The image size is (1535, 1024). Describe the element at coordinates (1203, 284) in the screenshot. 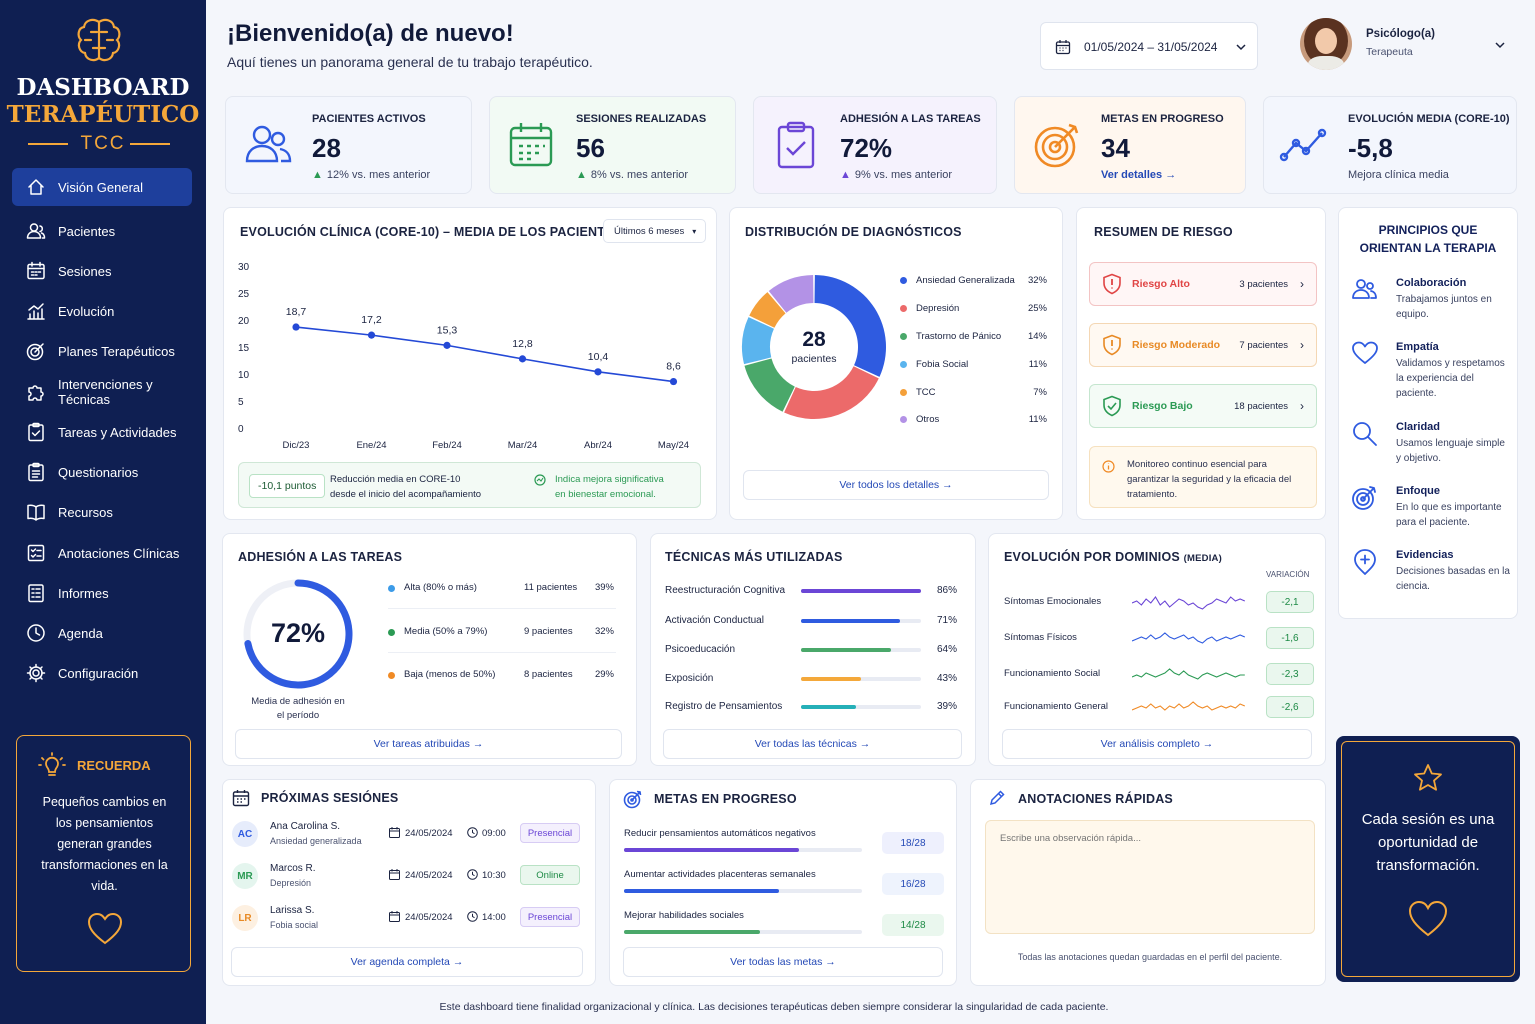

I see `risk-item: Riesgo Alto 3 pacientes ›` at that location.